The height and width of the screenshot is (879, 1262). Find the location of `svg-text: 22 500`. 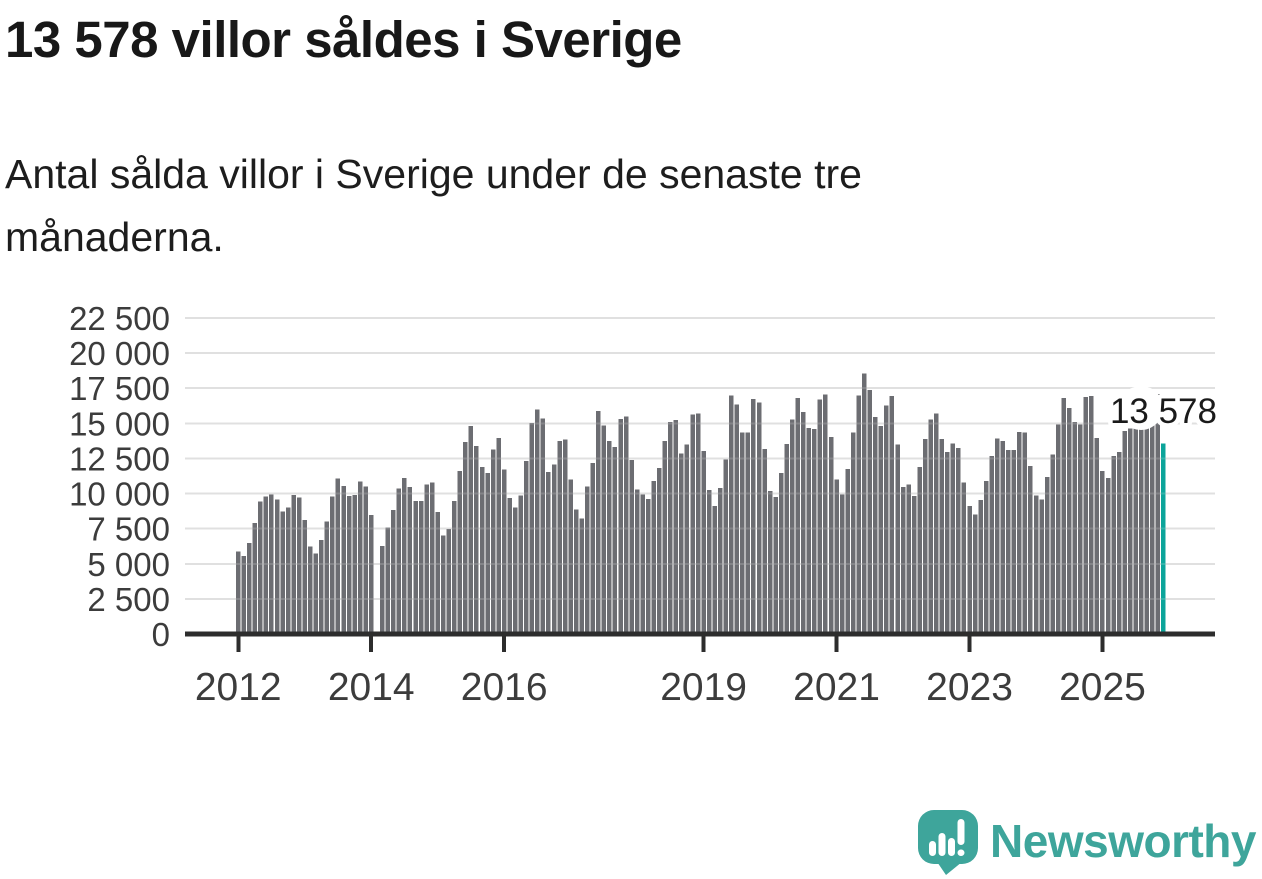

svg-text: 22 500 is located at coordinates (119, 318).